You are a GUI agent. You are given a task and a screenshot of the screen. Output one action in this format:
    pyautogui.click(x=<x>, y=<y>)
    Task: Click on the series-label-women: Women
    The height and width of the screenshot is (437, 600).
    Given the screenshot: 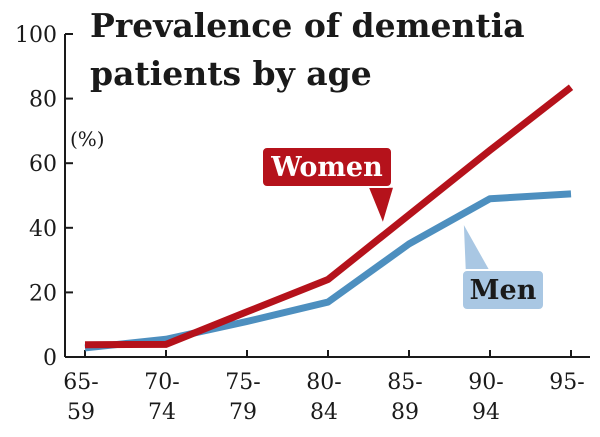 What is the action you would take?
    pyautogui.click(x=328, y=186)
    